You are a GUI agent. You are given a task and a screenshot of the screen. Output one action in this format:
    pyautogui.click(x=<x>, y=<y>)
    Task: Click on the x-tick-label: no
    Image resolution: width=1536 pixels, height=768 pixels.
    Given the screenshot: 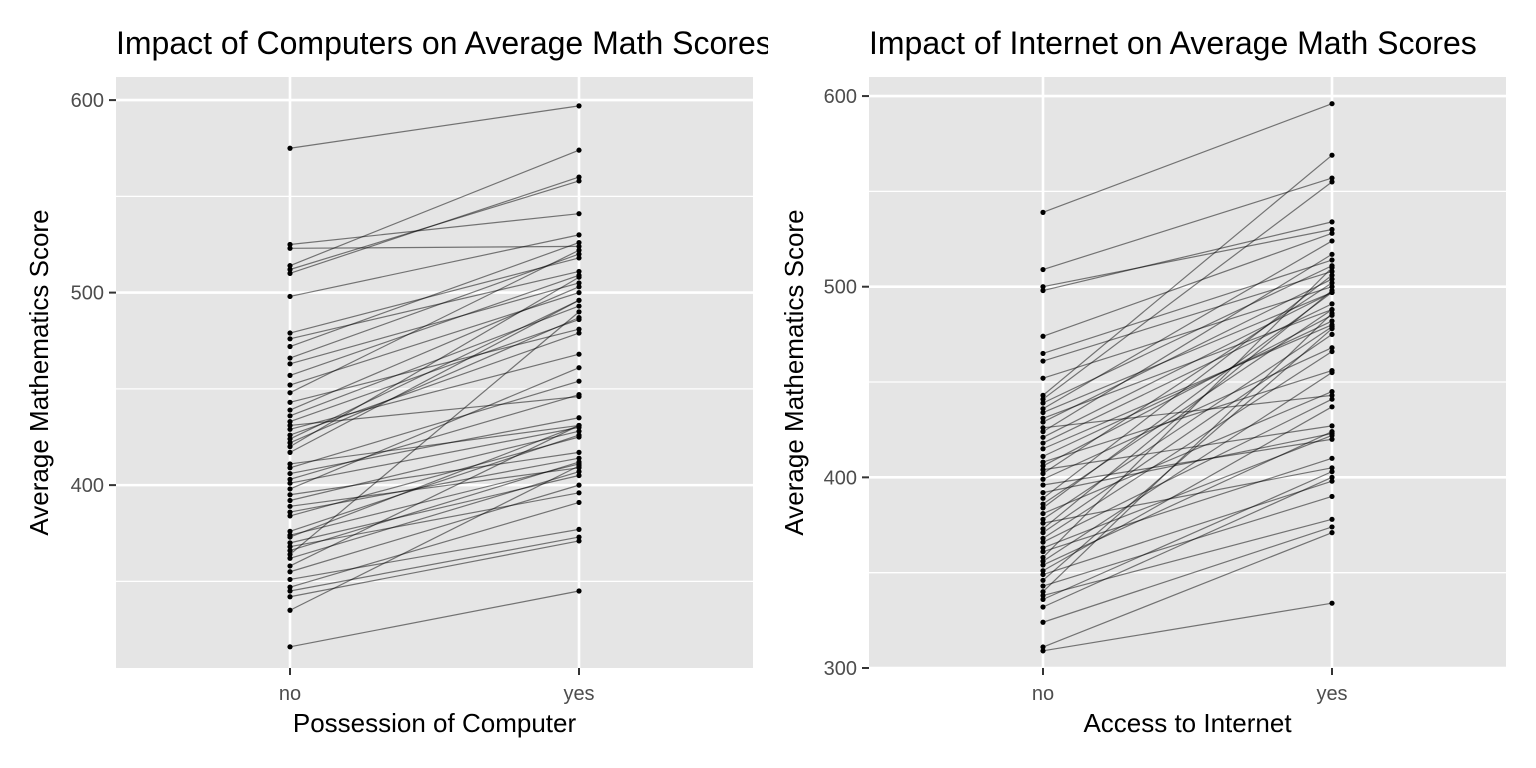 What is the action you would take?
    pyautogui.click(x=290, y=694)
    